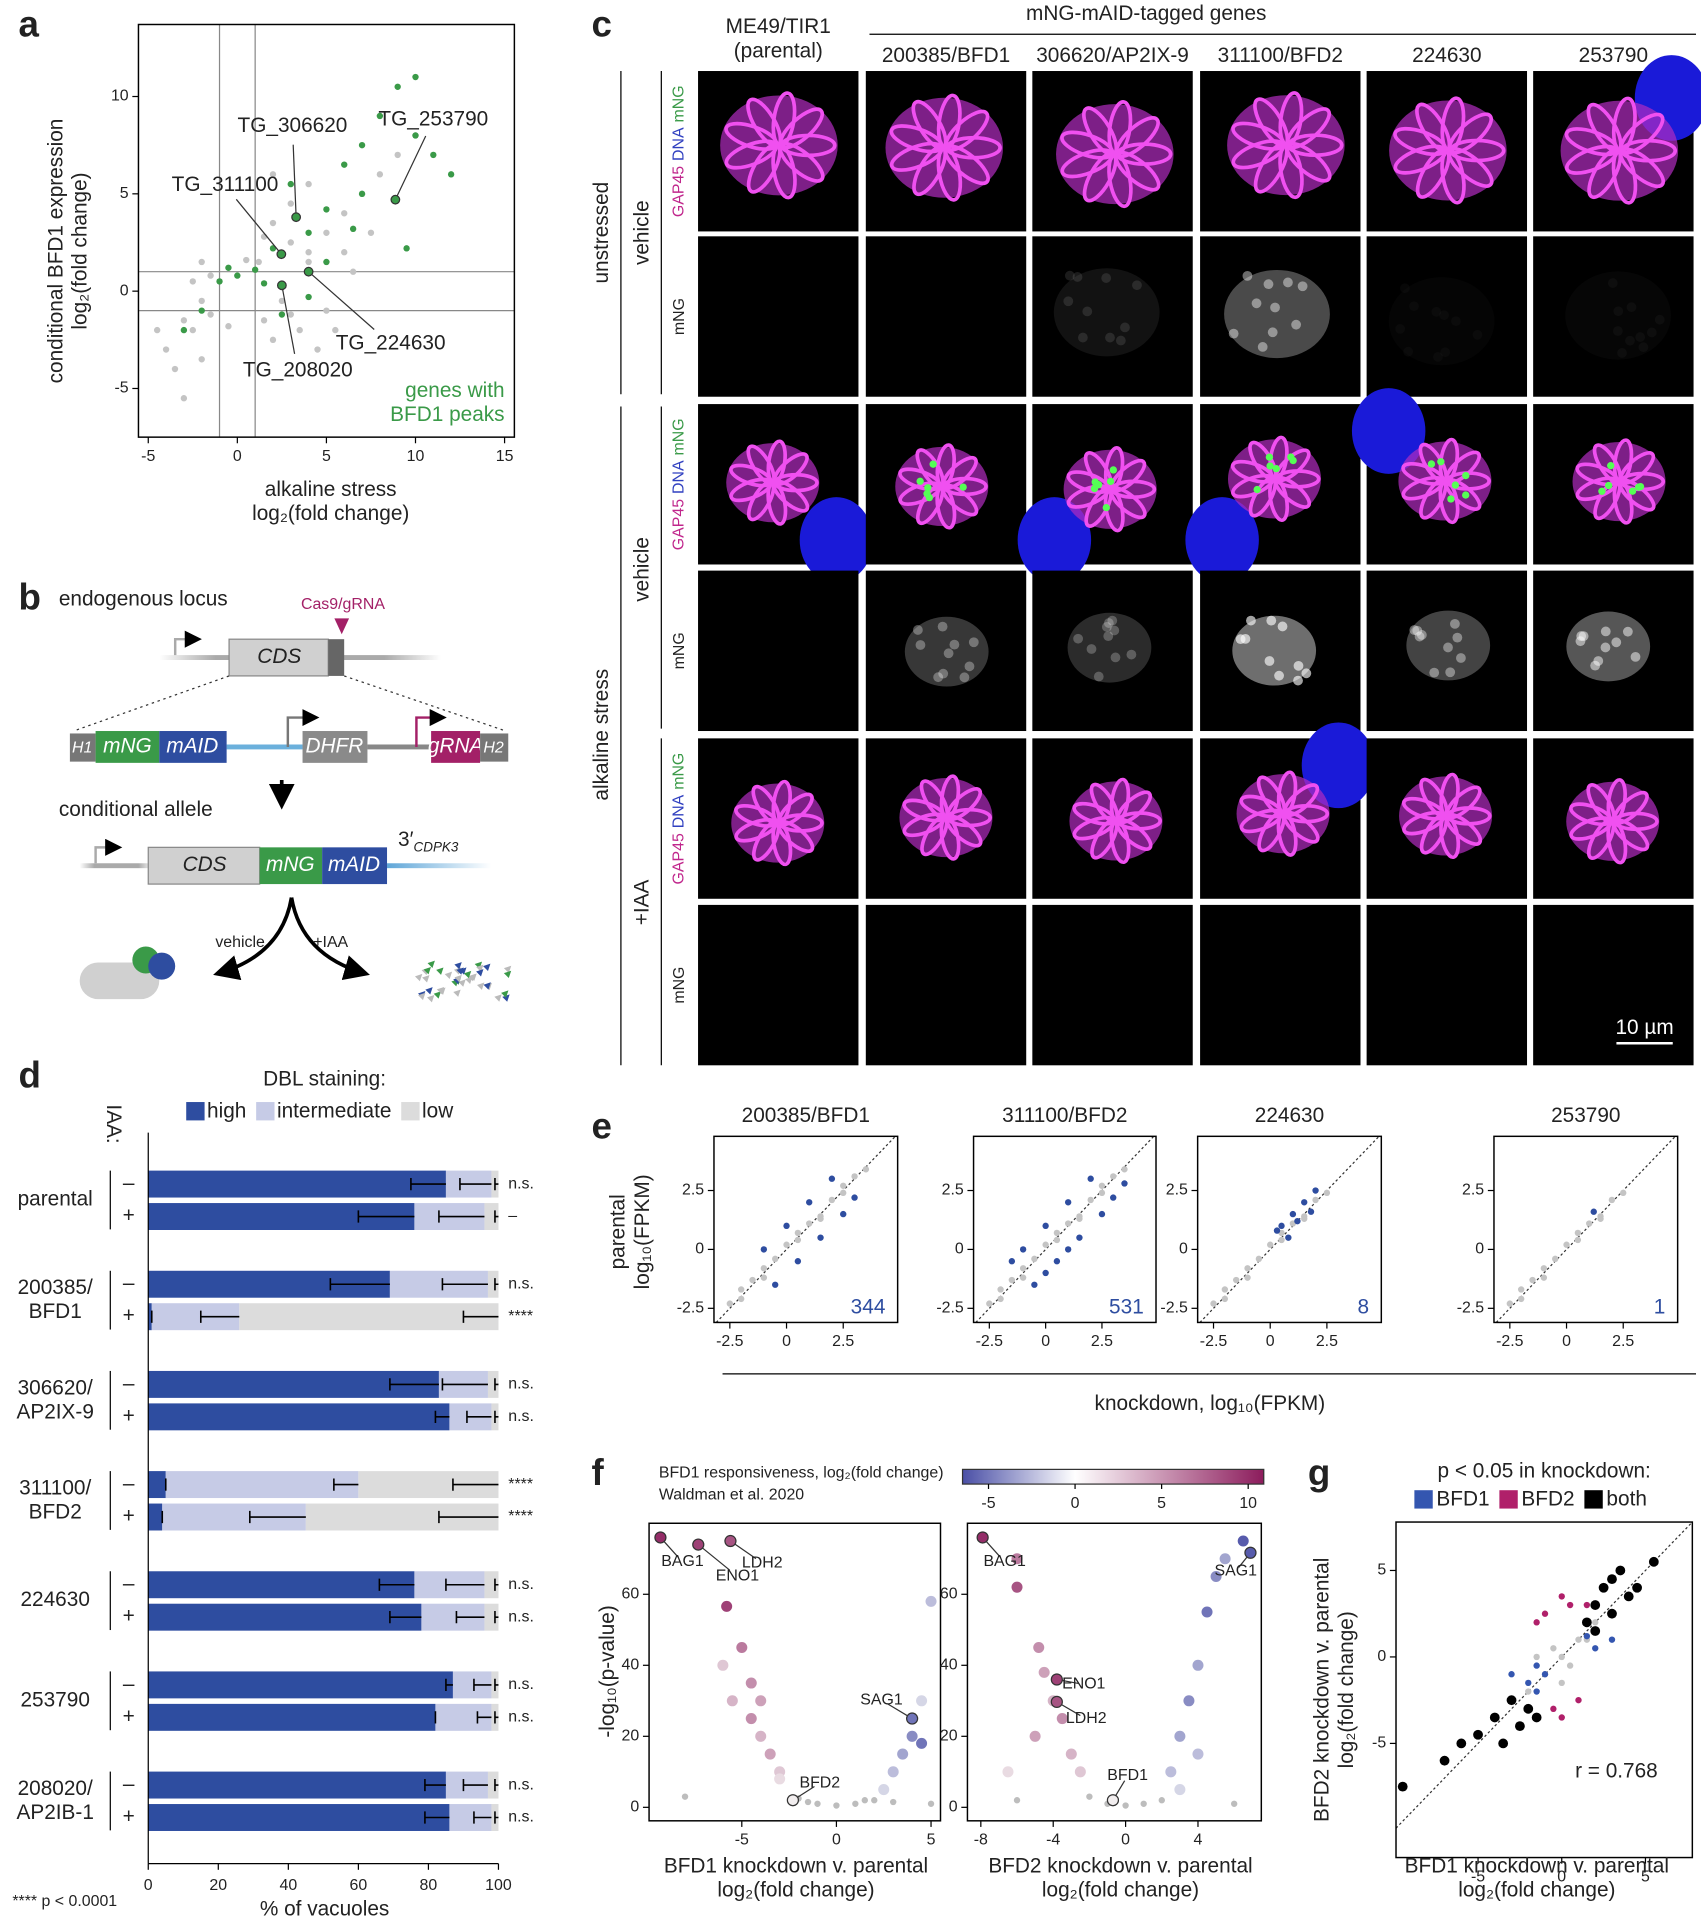 The height and width of the screenshot is (1920, 1701). I want to click on text: 531, so click(1126, 1306).